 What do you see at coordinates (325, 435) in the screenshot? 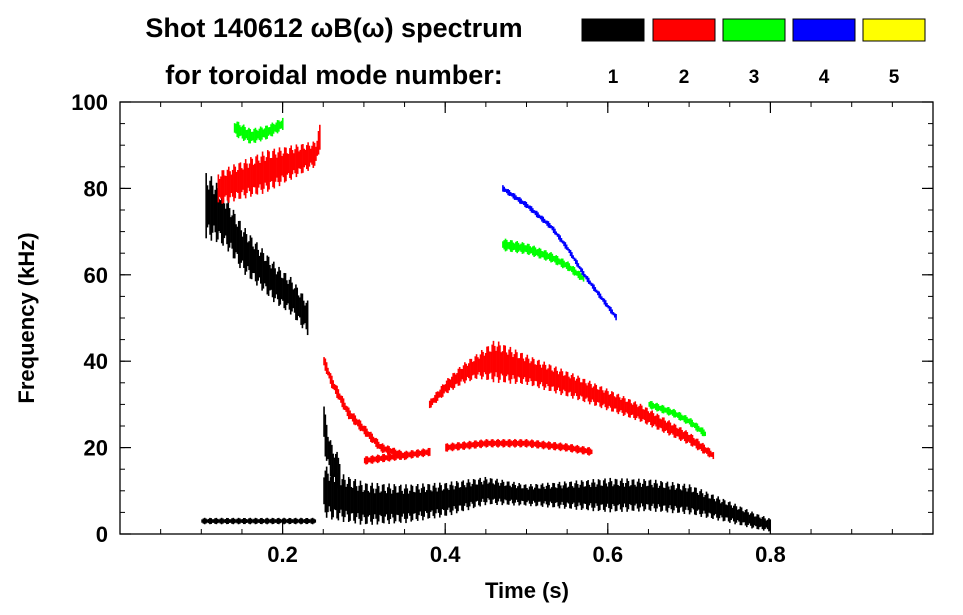
I see `series-2-stripe` at bounding box center [325, 435].